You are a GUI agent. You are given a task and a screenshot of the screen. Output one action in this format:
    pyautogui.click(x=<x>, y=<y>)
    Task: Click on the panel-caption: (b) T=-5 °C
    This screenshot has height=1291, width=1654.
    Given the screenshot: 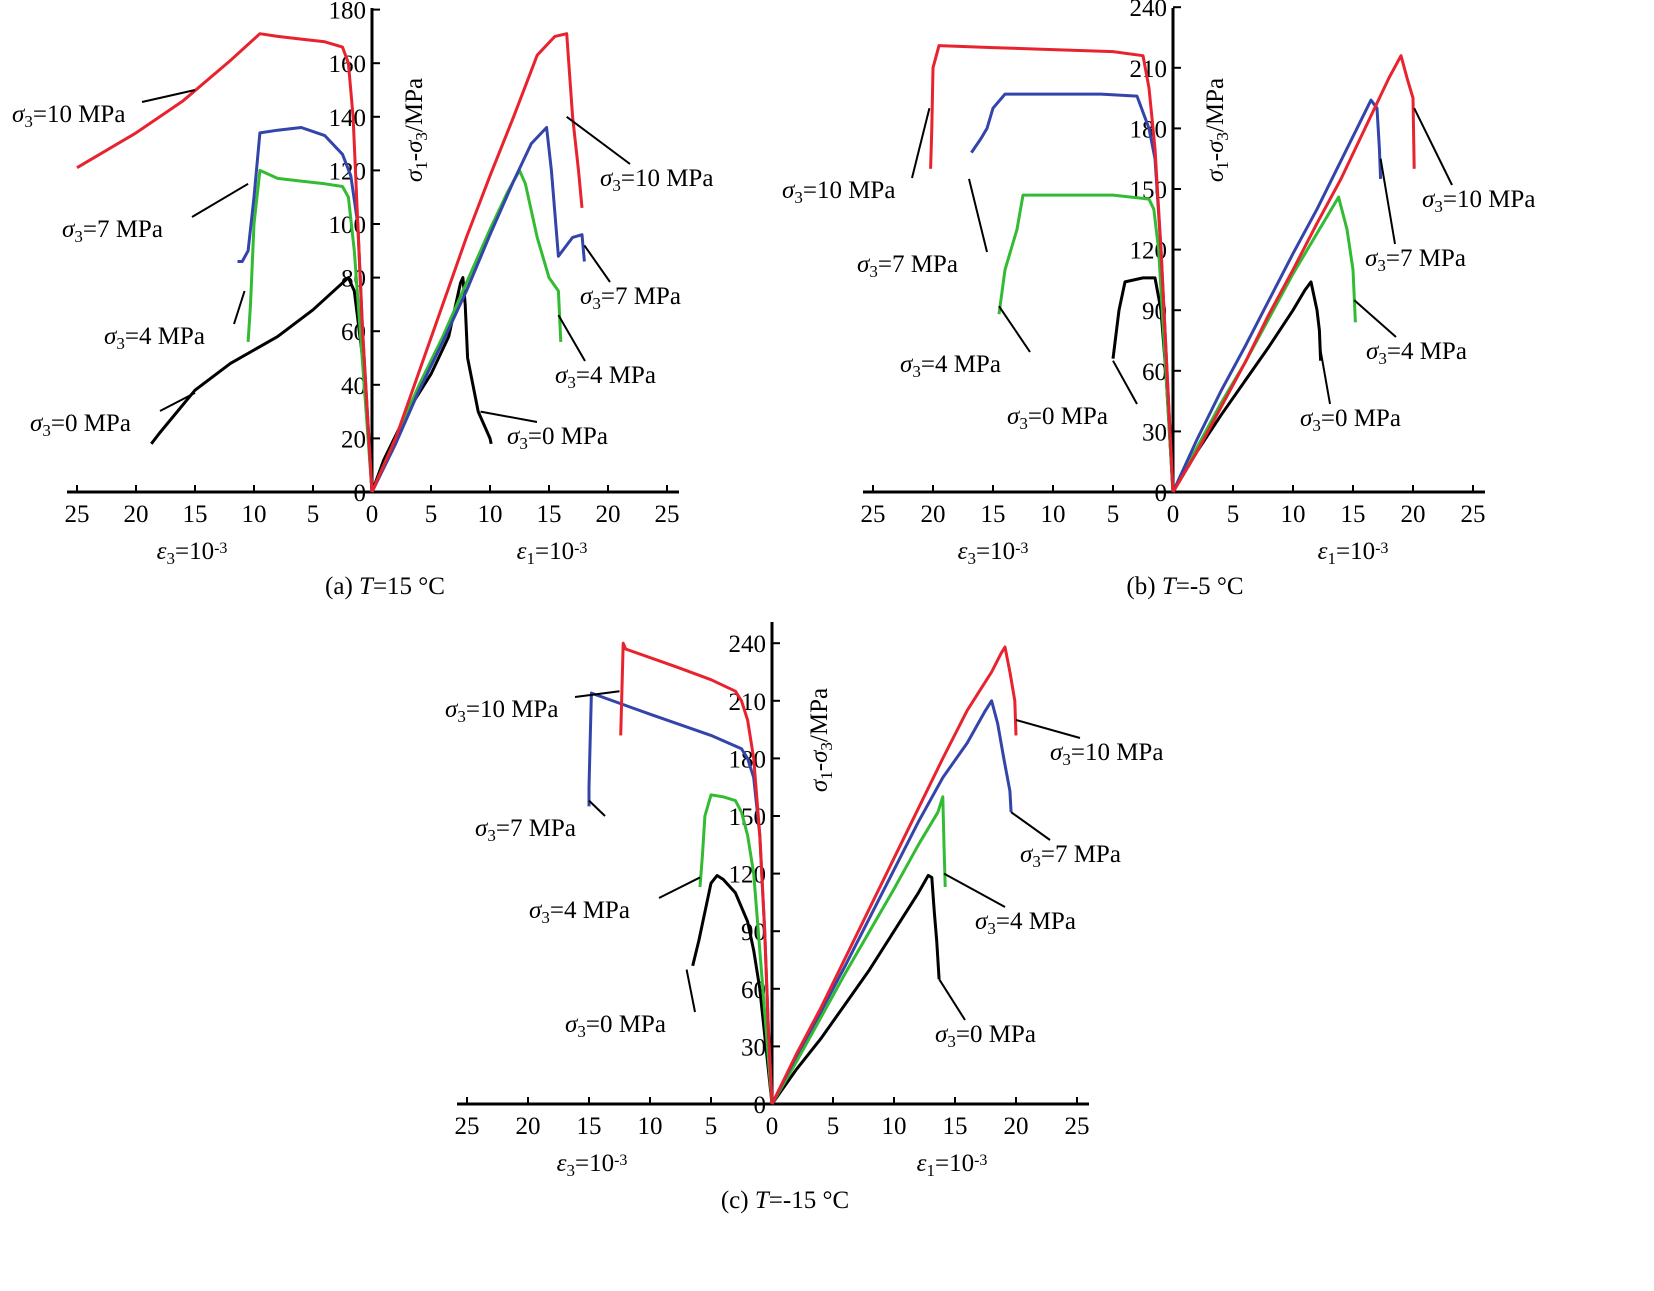 What is the action you would take?
    pyautogui.click(x=1184, y=586)
    